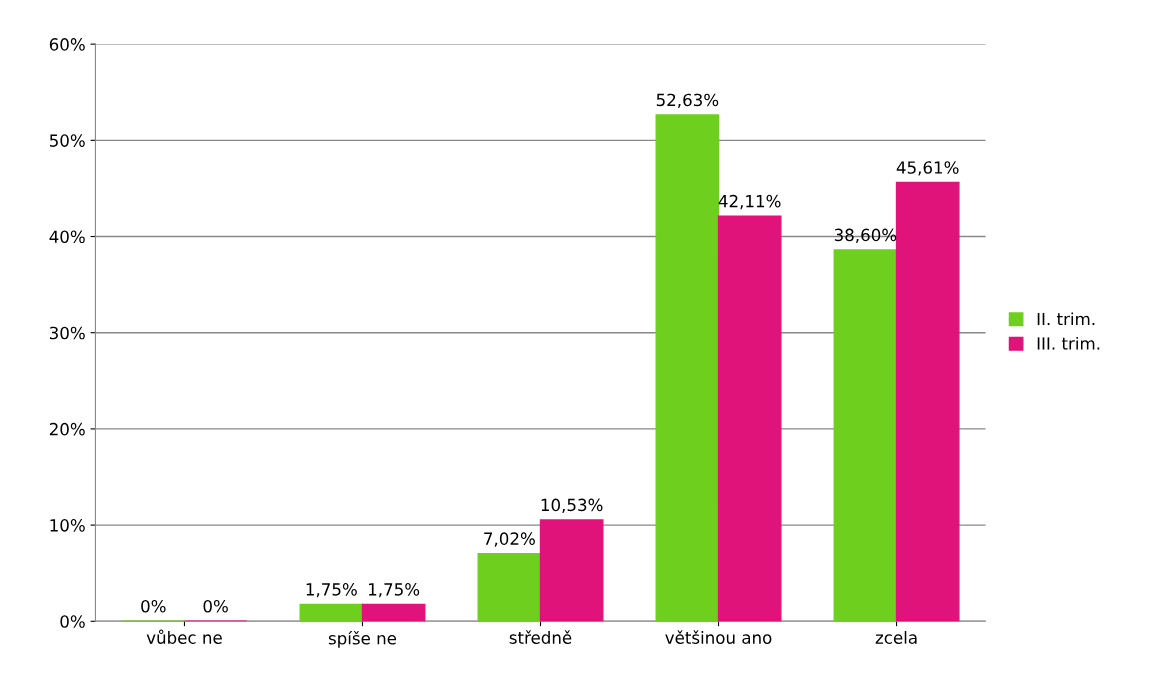  What do you see at coordinates (67, 44) in the screenshot?
I see `y-tick-label: 60%` at bounding box center [67, 44].